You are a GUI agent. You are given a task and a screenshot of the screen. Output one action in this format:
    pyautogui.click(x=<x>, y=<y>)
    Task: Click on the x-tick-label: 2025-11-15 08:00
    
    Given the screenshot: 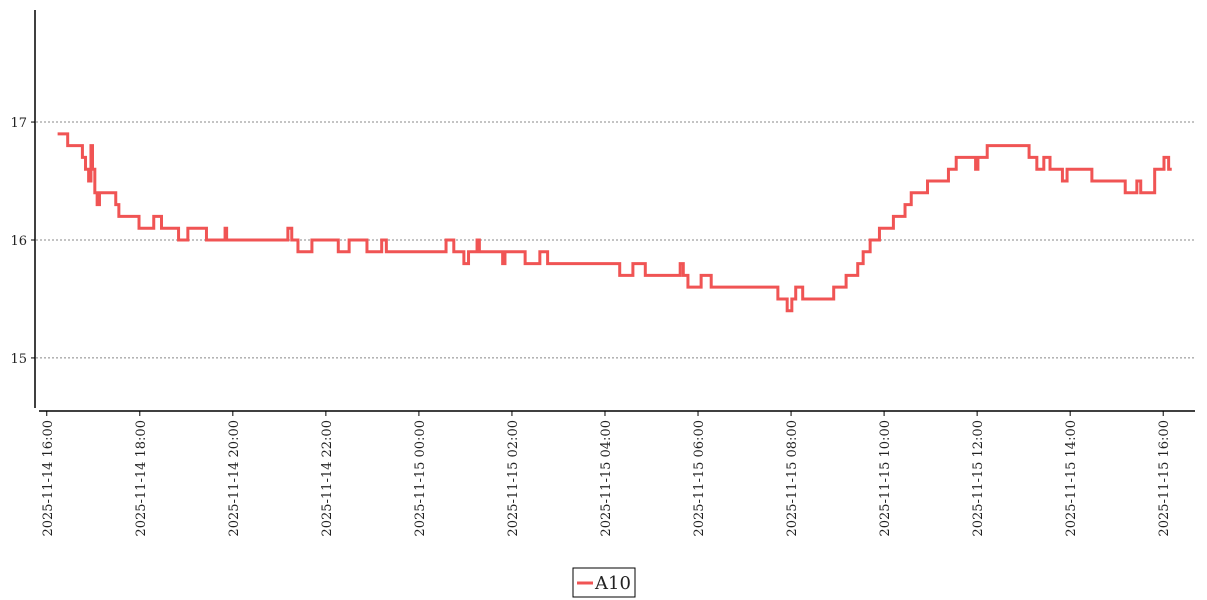 What is the action you would take?
    pyautogui.click(x=792, y=478)
    